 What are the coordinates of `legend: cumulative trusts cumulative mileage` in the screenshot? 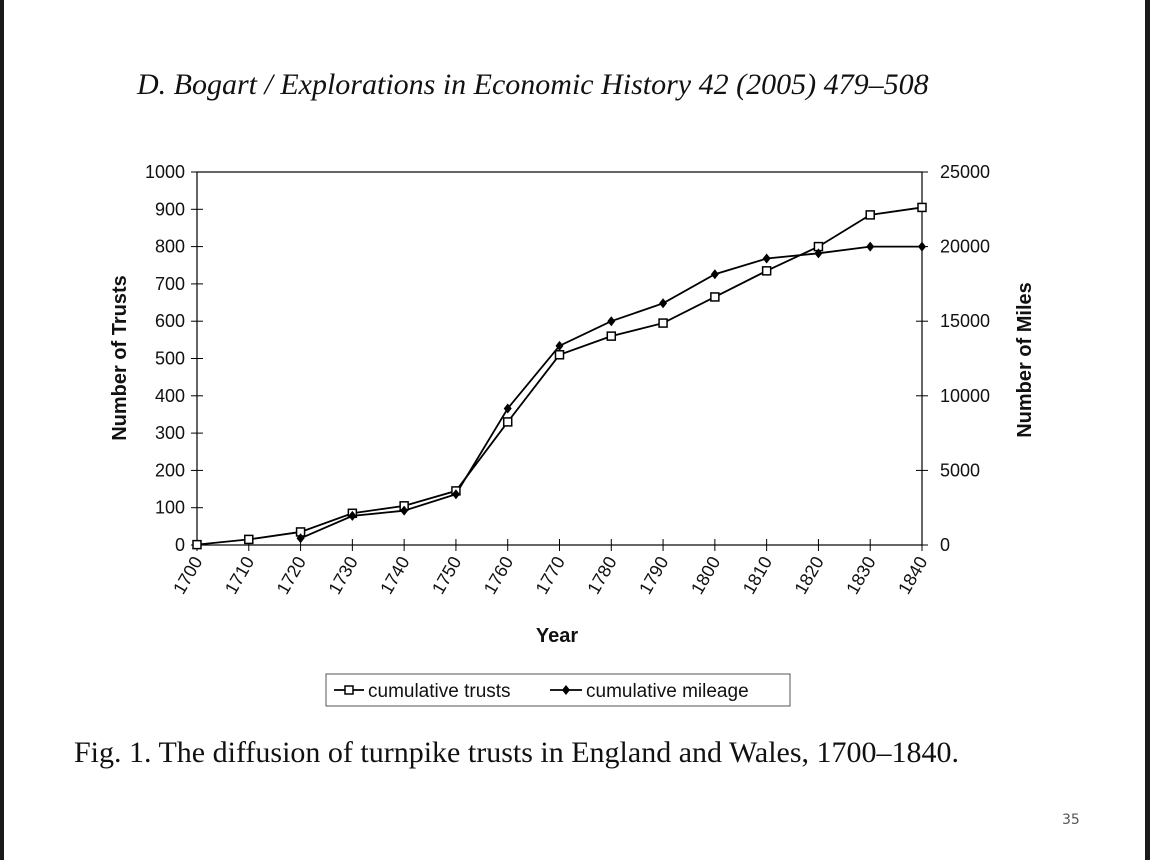 It's located at (558, 690).